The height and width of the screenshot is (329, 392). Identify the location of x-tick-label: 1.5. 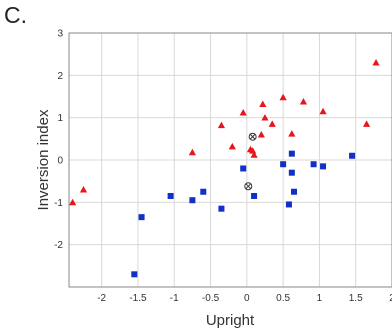
(356, 298).